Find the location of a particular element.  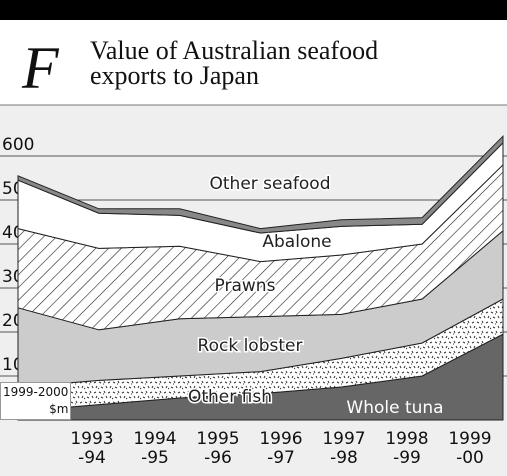

x-tick-label: 1997 -98 is located at coordinates (344, 448).